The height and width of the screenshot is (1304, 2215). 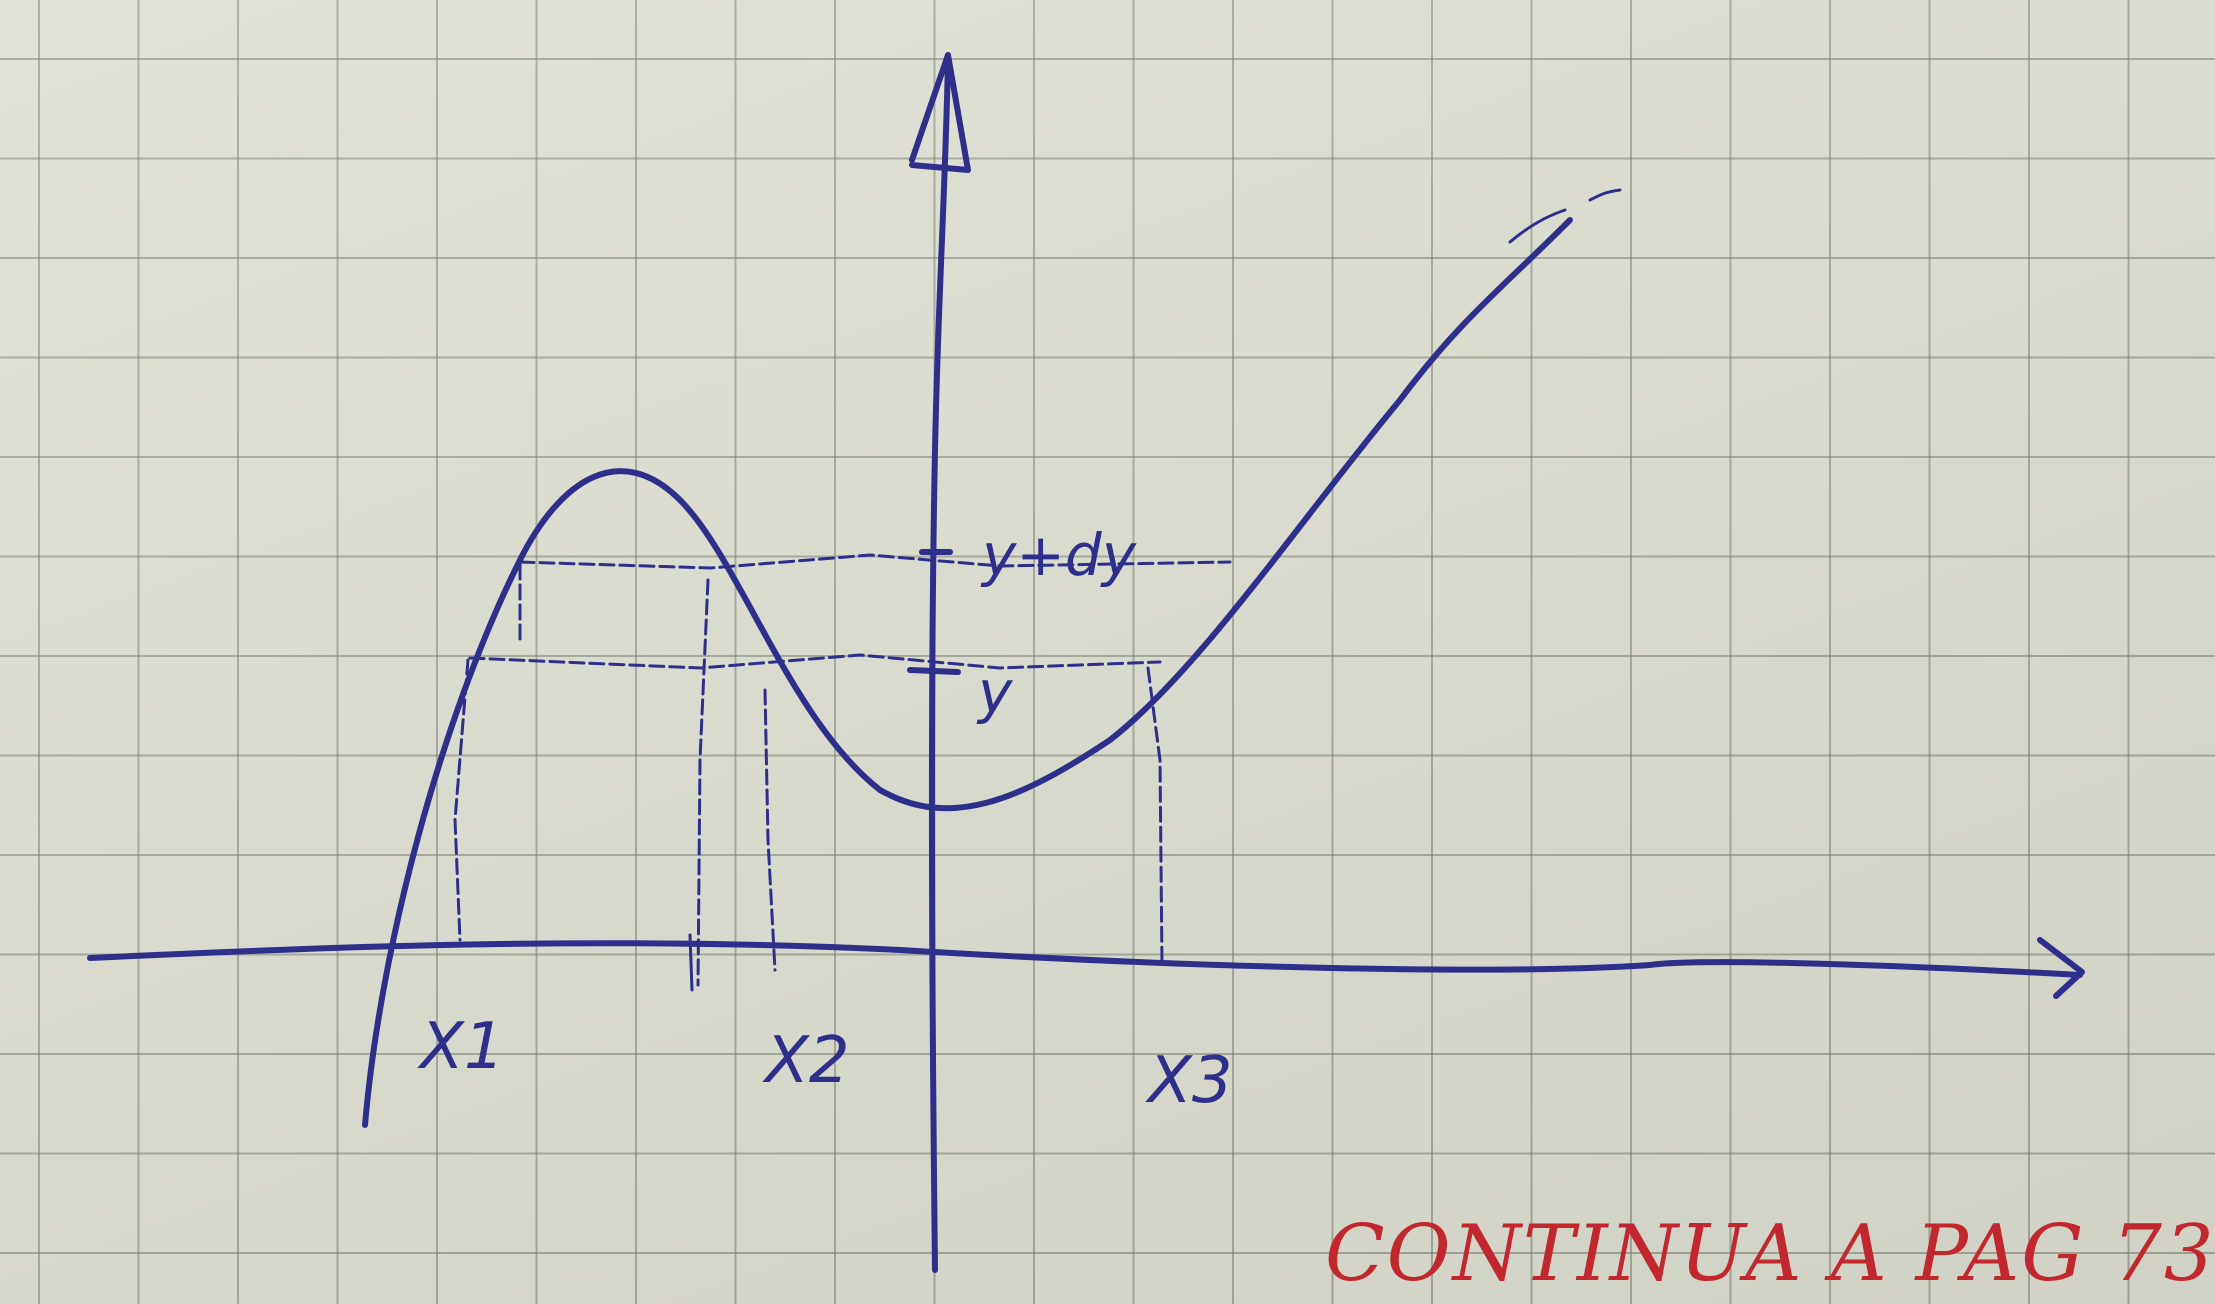 What do you see at coordinates (875, 561) in the screenshot?
I see `level-y-plus-dy-line` at bounding box center [875, 561].